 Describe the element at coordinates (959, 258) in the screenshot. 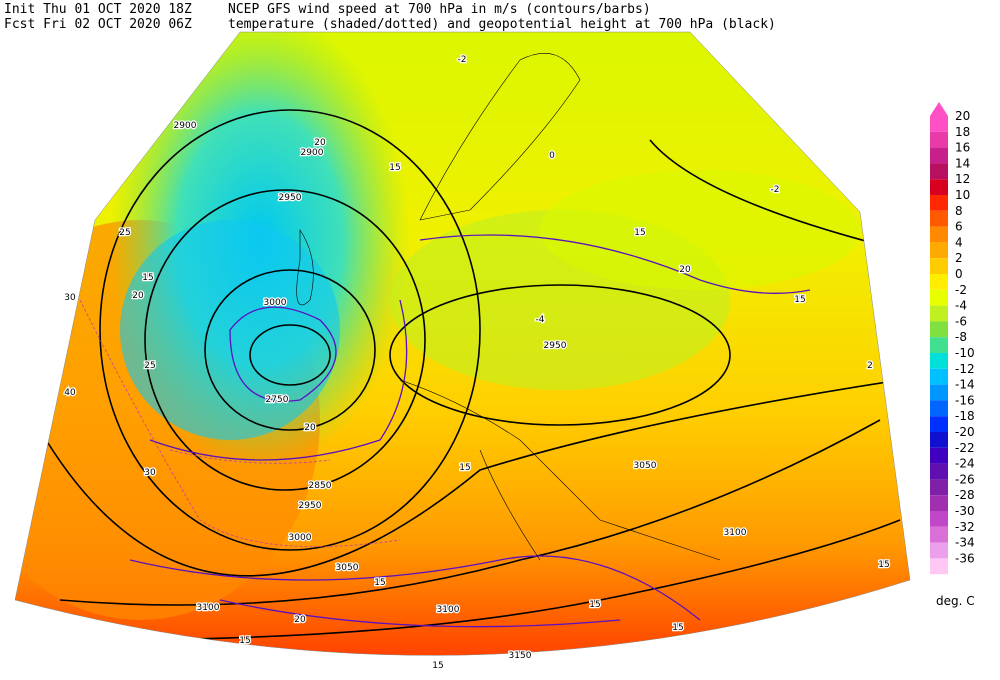

I see `legend-label: 2` at that location.